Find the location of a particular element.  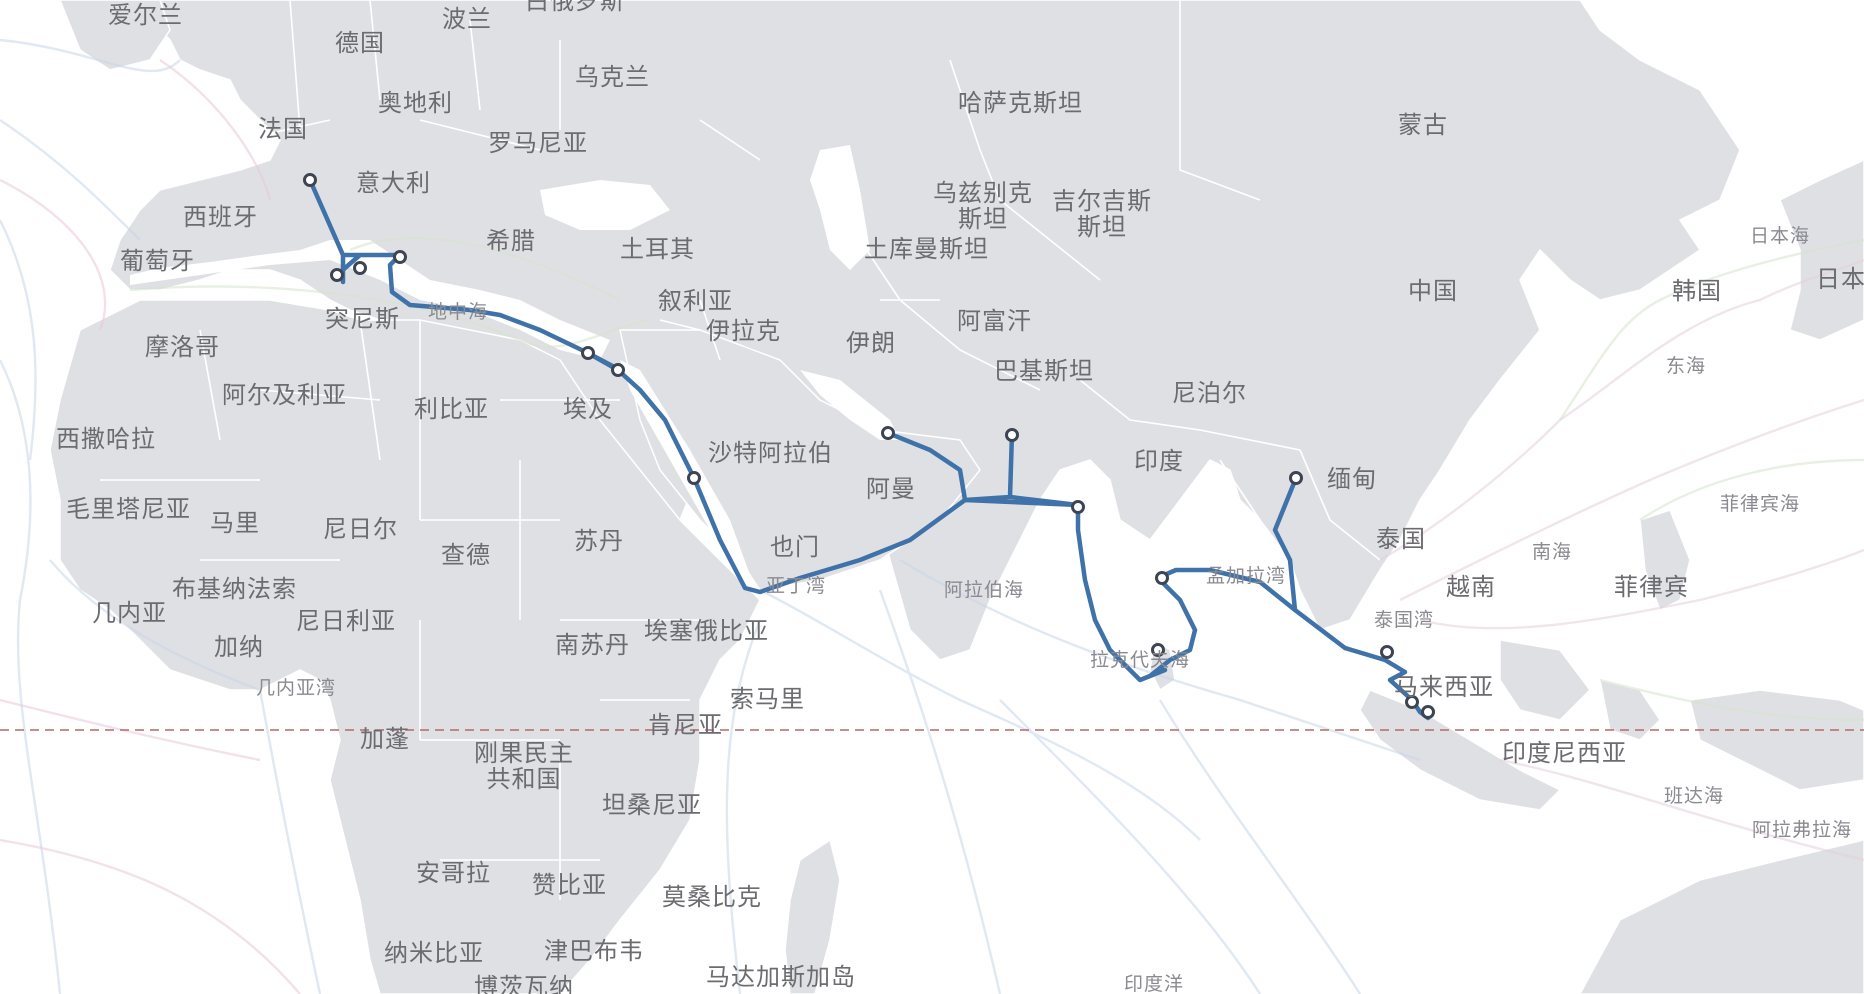

route-red-sea-segment is located at coordinates (848, 481).